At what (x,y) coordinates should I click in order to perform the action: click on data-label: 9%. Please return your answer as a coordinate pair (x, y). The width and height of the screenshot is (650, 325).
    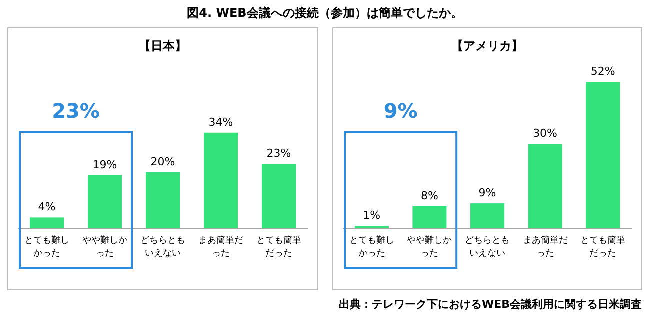
    Looking at the image, I should click on (487, 193).